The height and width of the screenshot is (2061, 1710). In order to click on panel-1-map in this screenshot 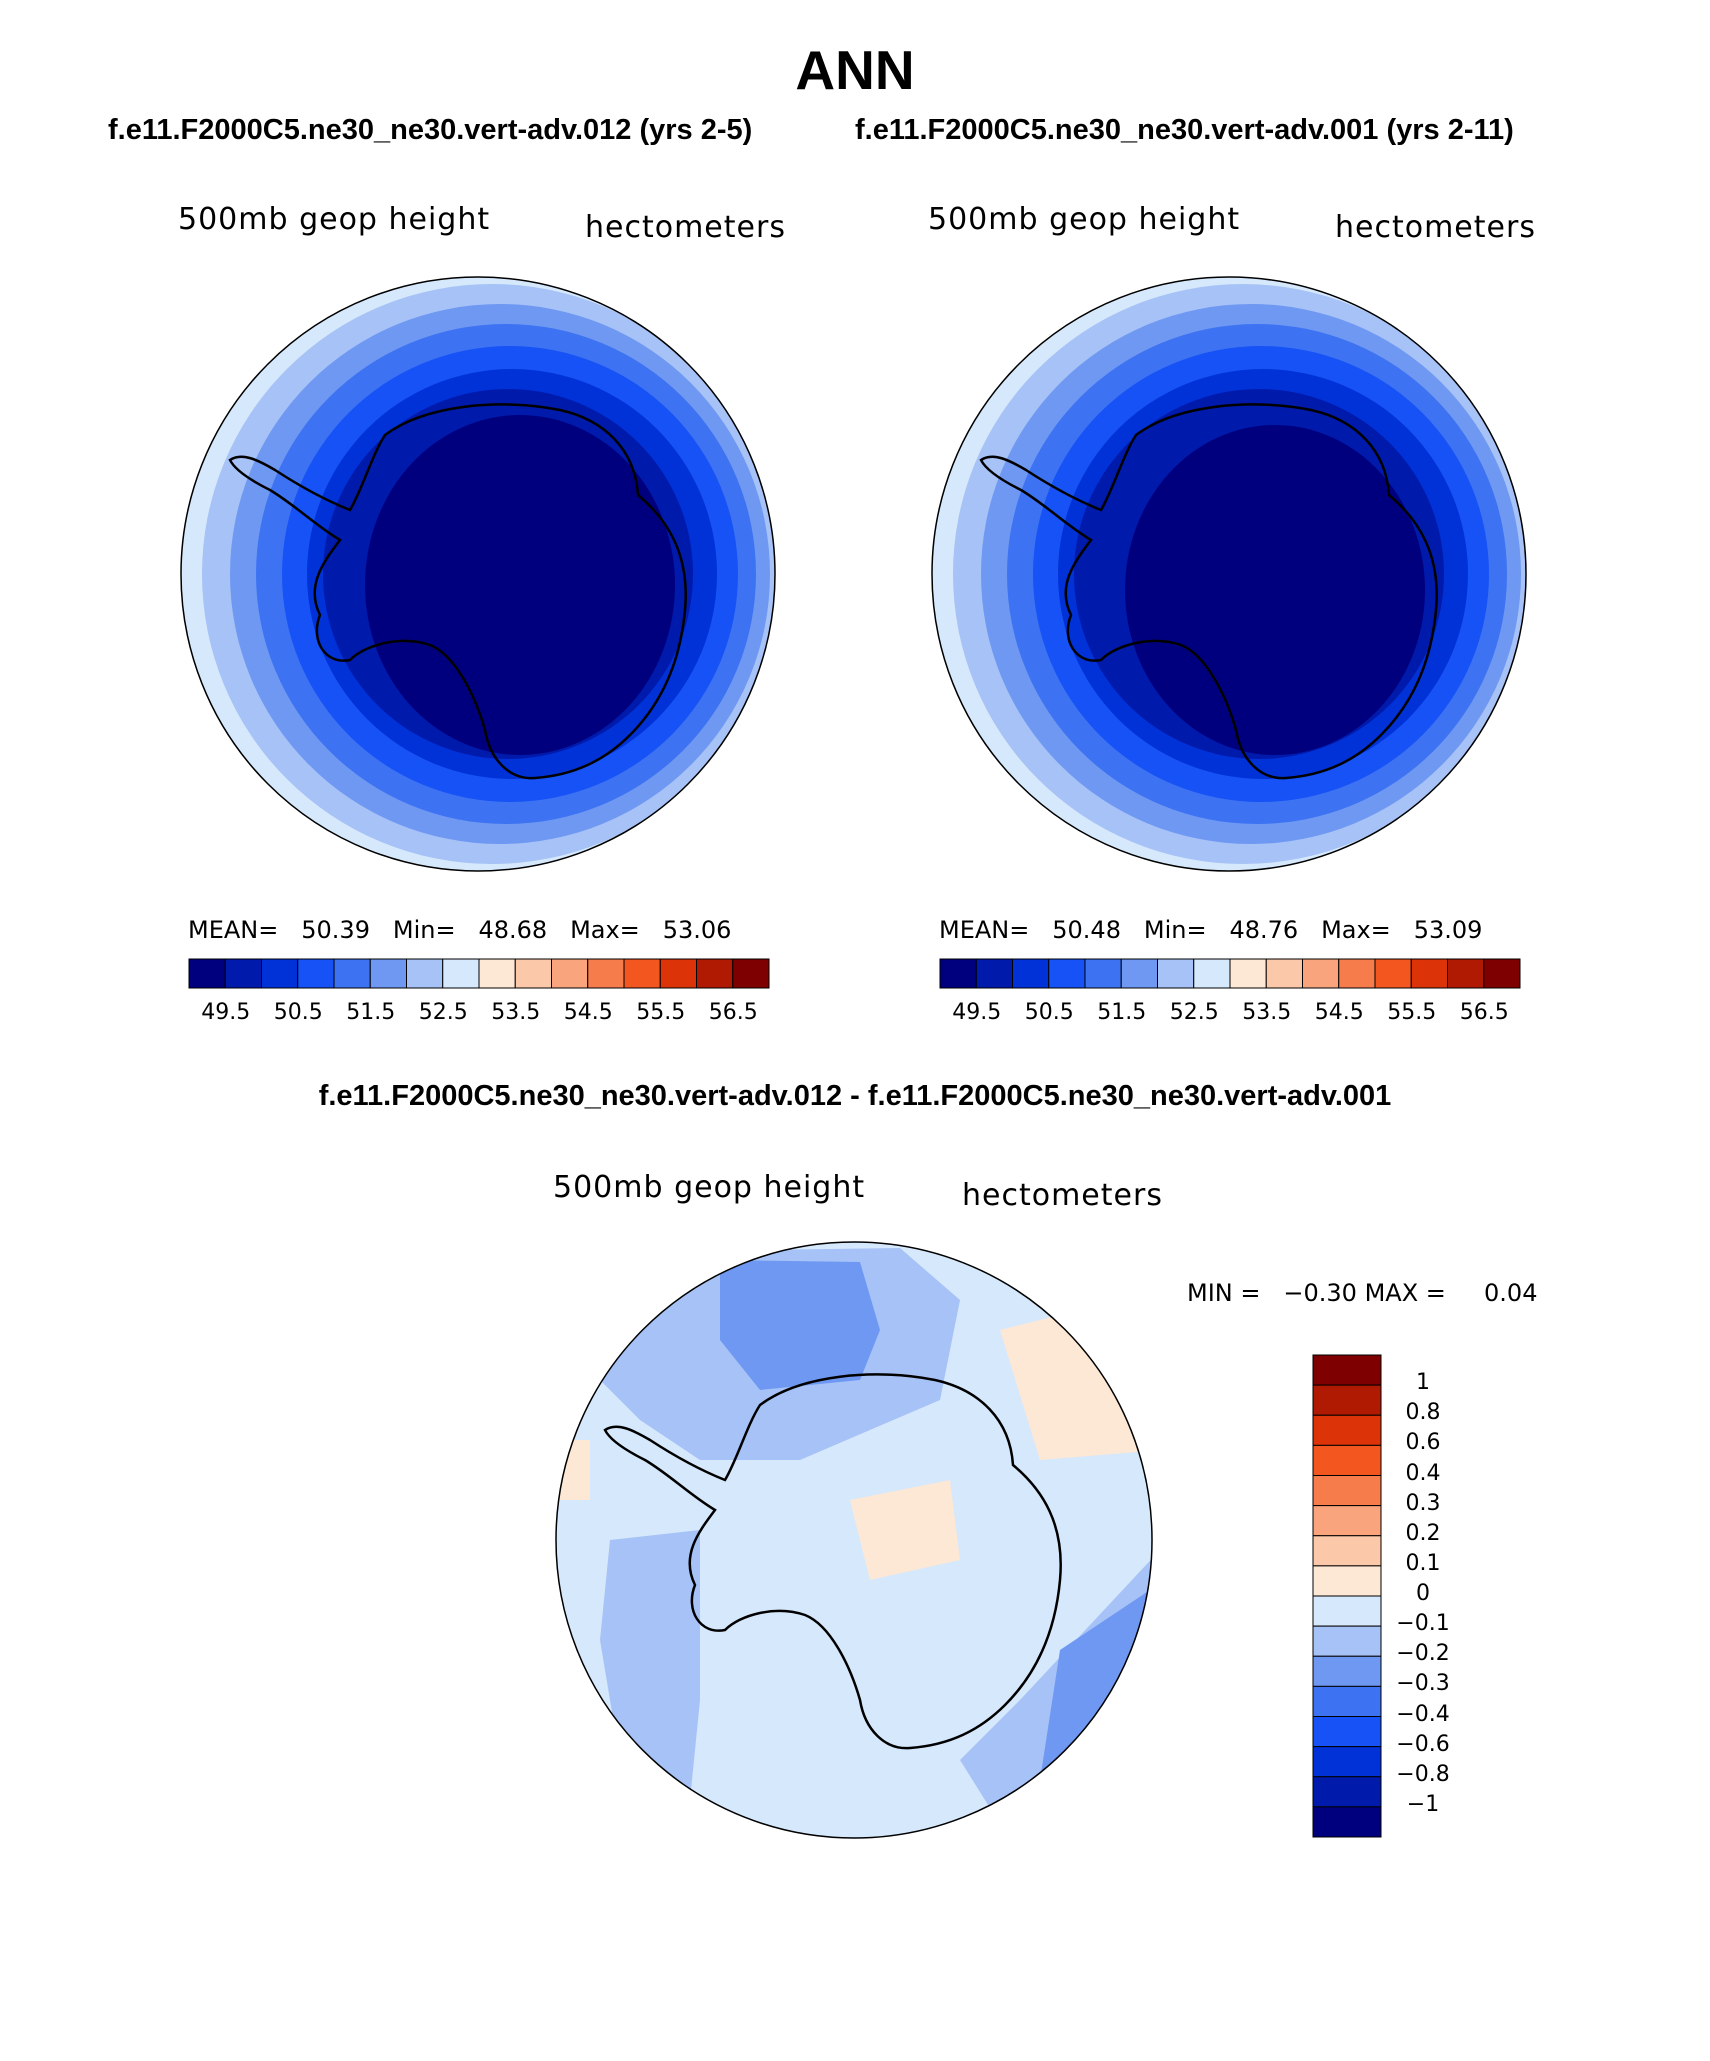, I will do `click(478, 574)`.